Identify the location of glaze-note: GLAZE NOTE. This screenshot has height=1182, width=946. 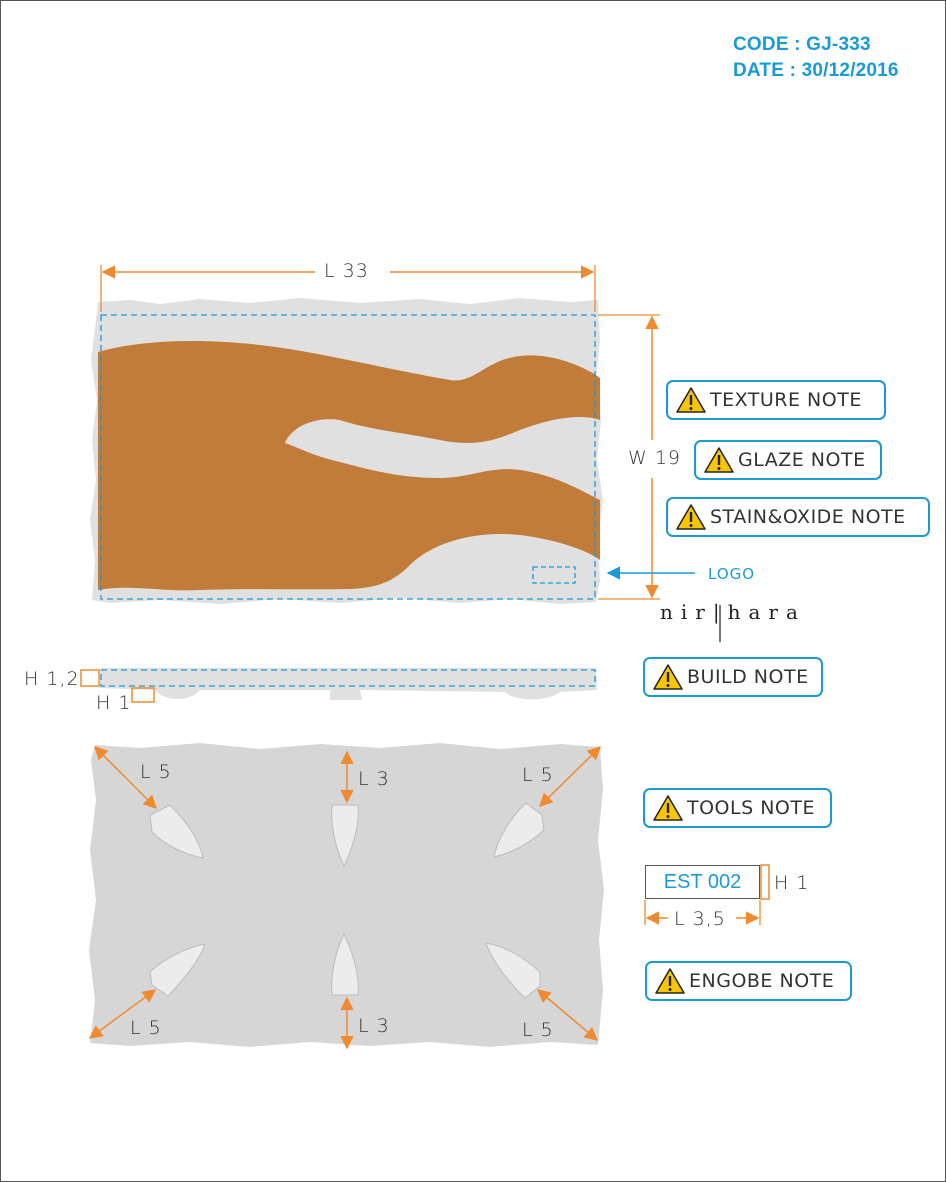
(788, 460).